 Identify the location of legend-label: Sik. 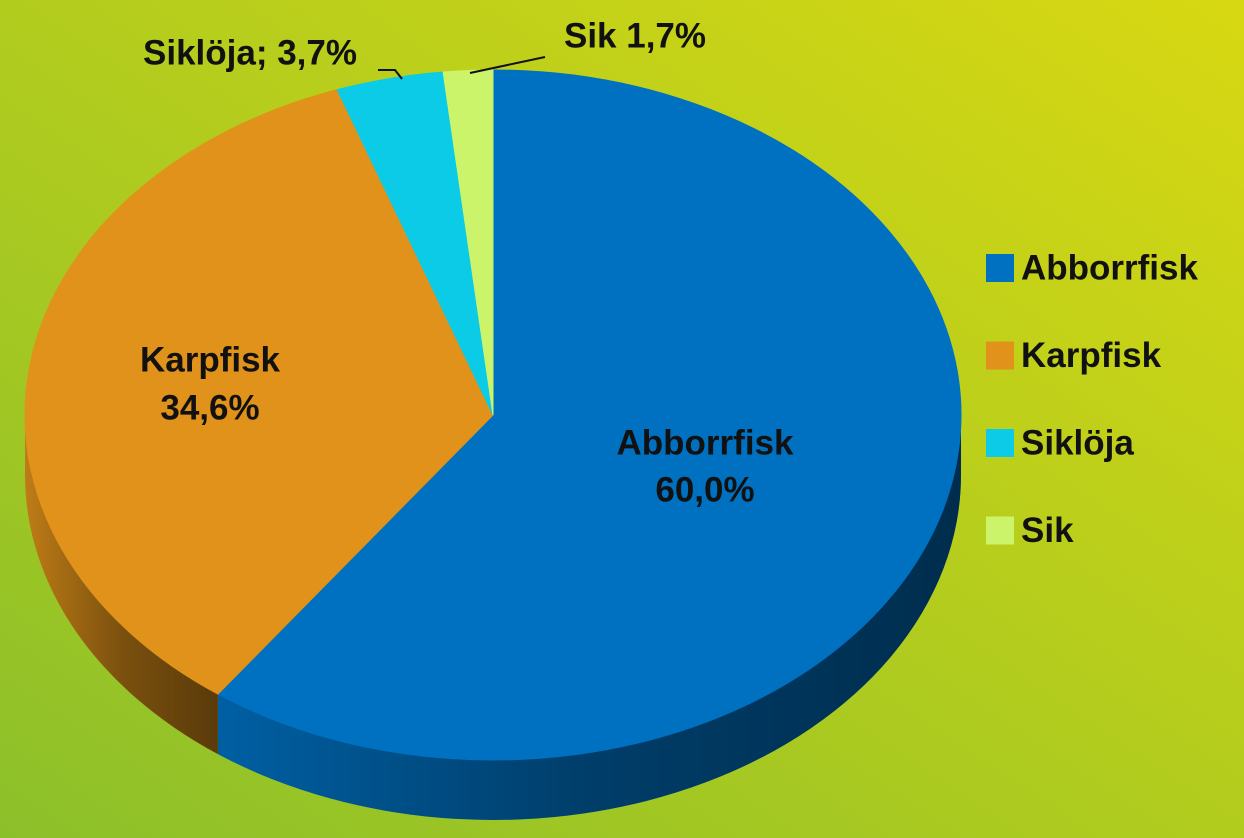
(1047, 530).